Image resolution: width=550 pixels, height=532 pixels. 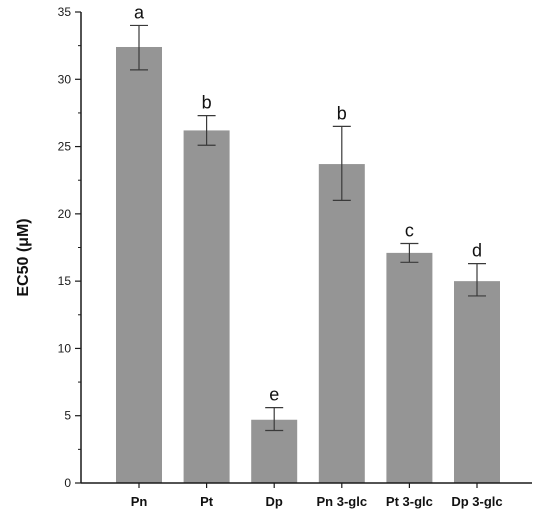 I want to click on significance-letter-4: b, so click(x=342, y=113).